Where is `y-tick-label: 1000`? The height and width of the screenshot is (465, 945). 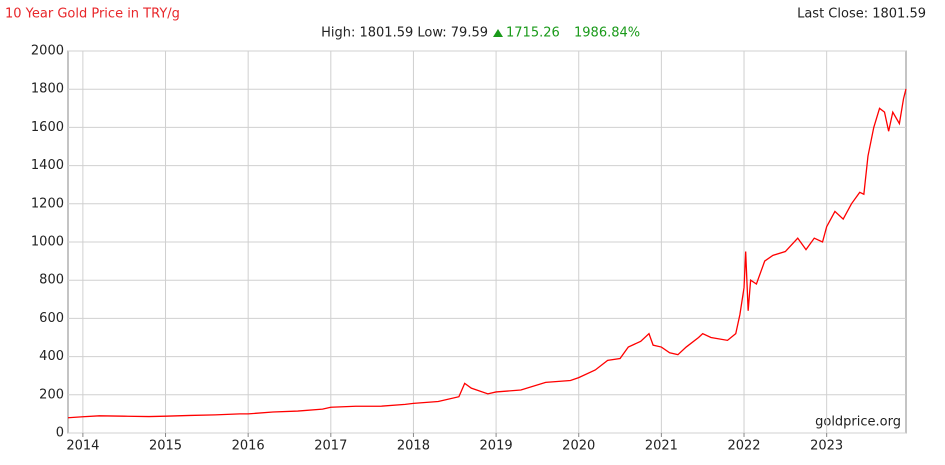
y-tick-label: 1000 is located at coordinates (47, 242).